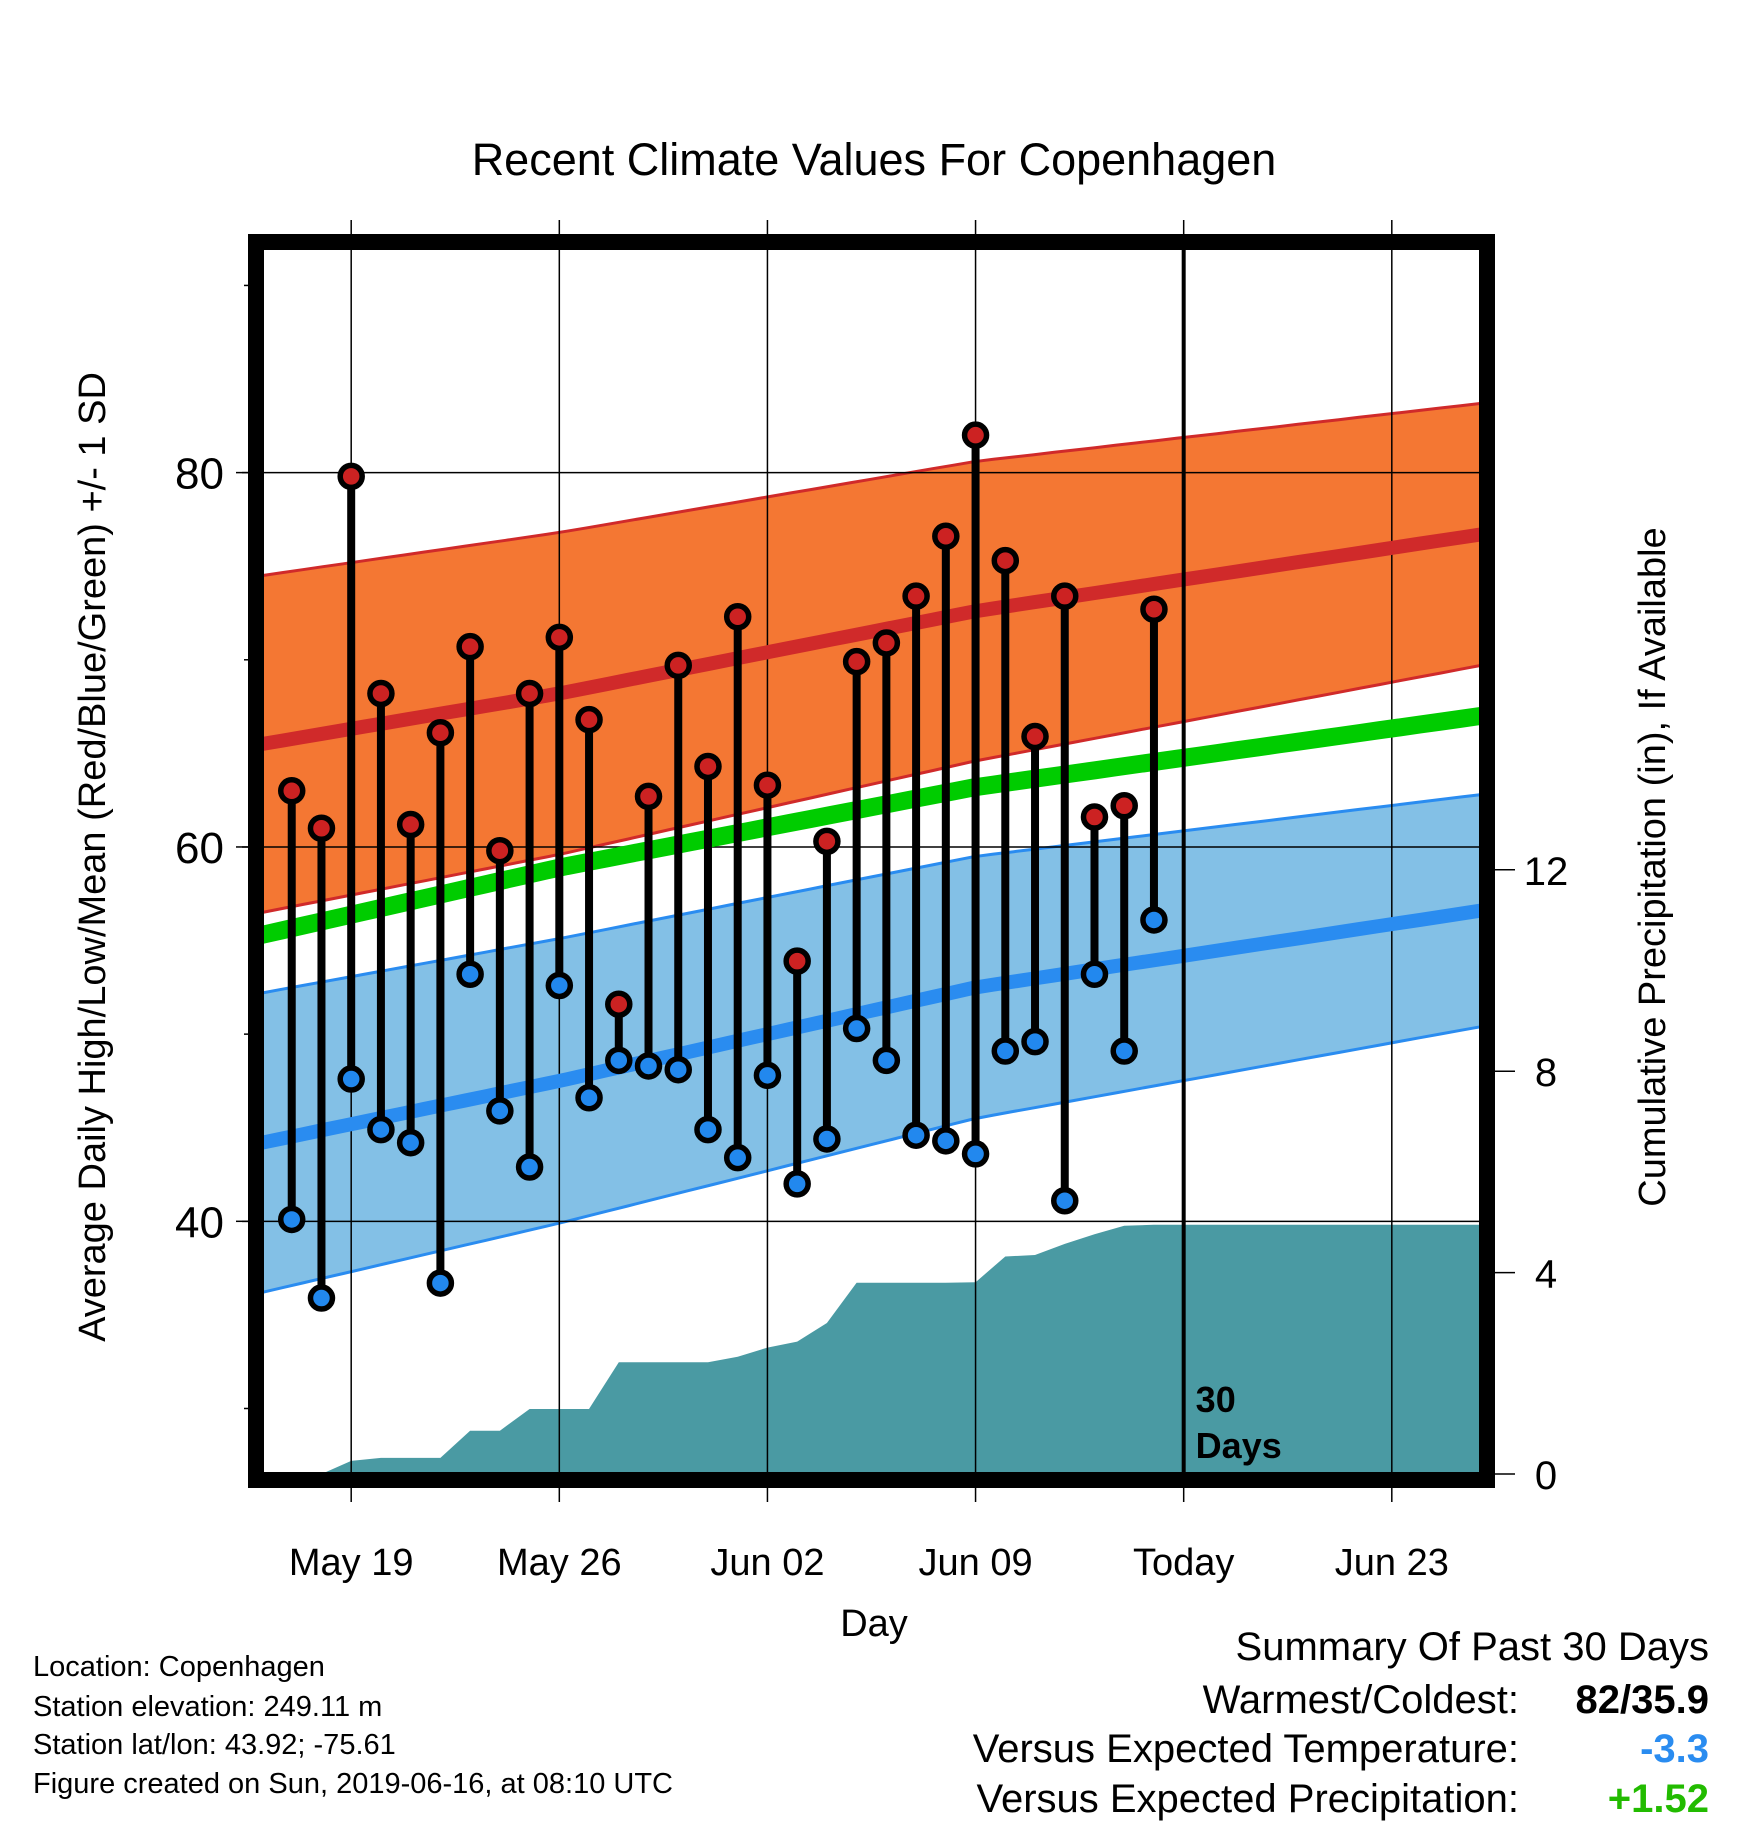 The image size is (1748, 1828). I want to click on y2-tick-label: 12, so click(1546, 872).